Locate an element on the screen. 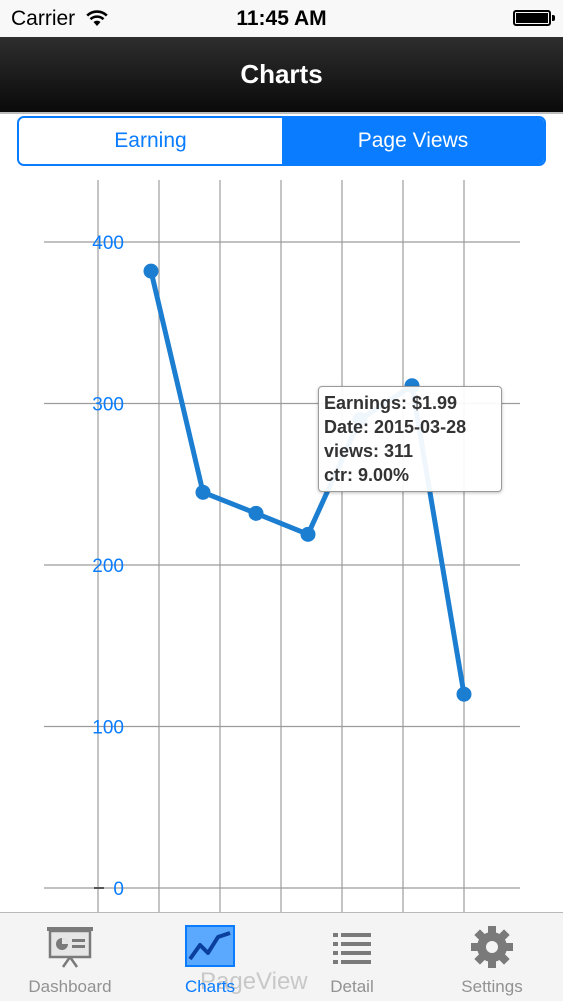 This screenshot has width=563, height=1001. y-axis-tick-label: 300 is located at coordinates (108, 405).